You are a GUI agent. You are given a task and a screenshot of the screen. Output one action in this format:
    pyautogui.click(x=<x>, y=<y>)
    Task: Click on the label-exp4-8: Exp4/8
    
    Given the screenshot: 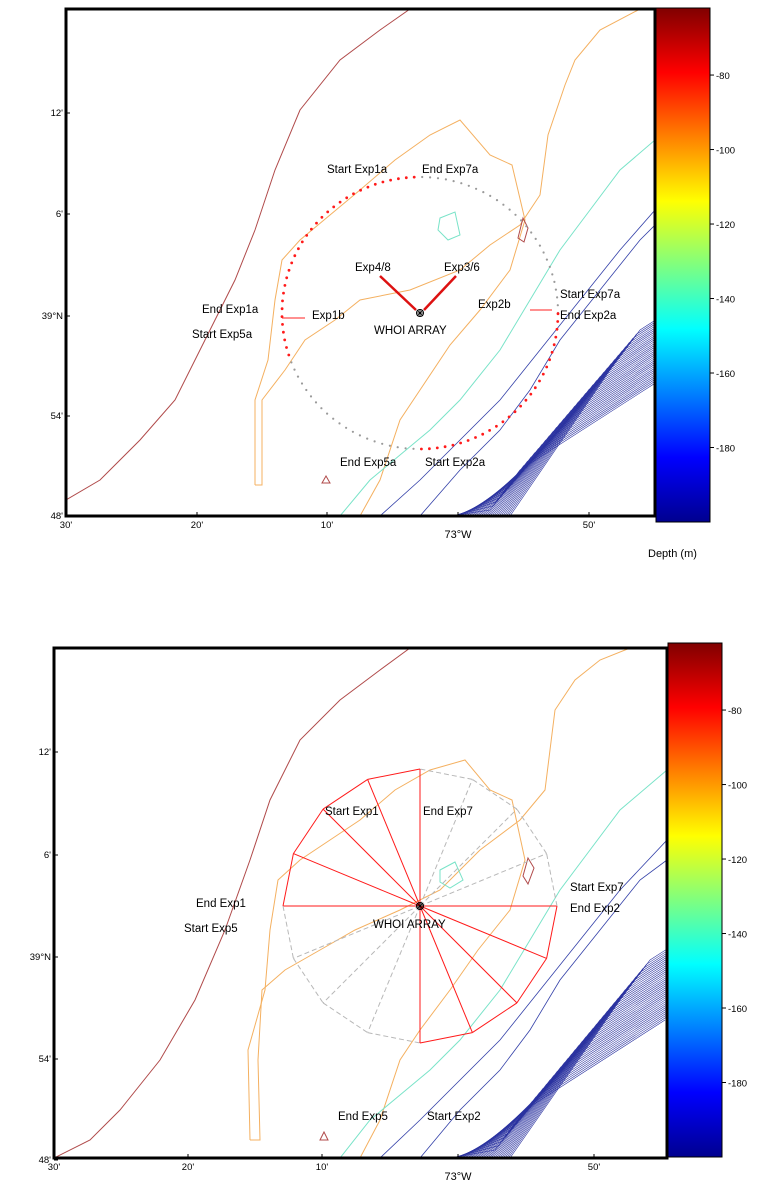 What is the action you would take?
    pyautogui.click(x=373, y=268)
    